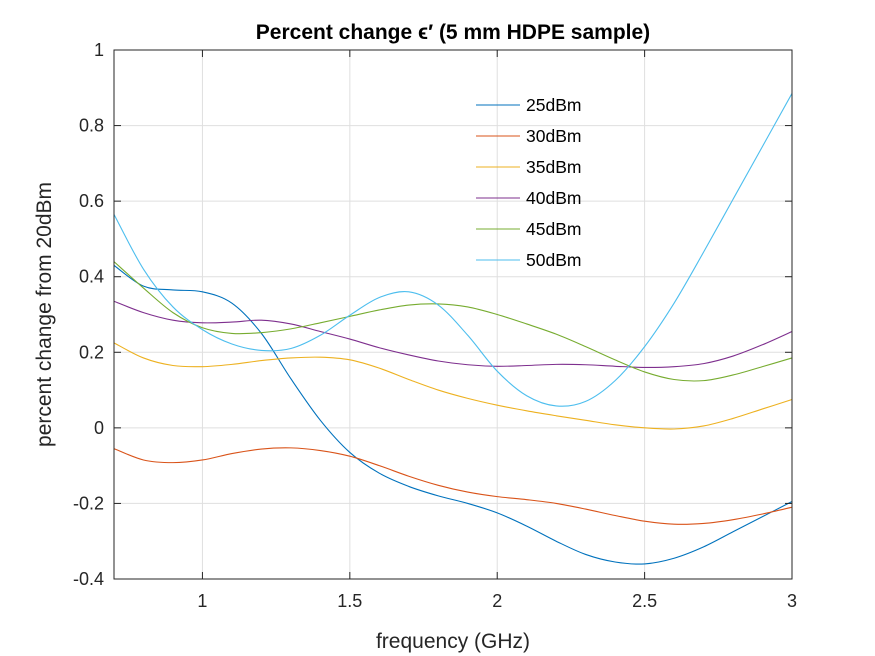 The width and height of the screenshot is (875, 656). I want to click on legend-label: 30dBm, so click(553, 136).